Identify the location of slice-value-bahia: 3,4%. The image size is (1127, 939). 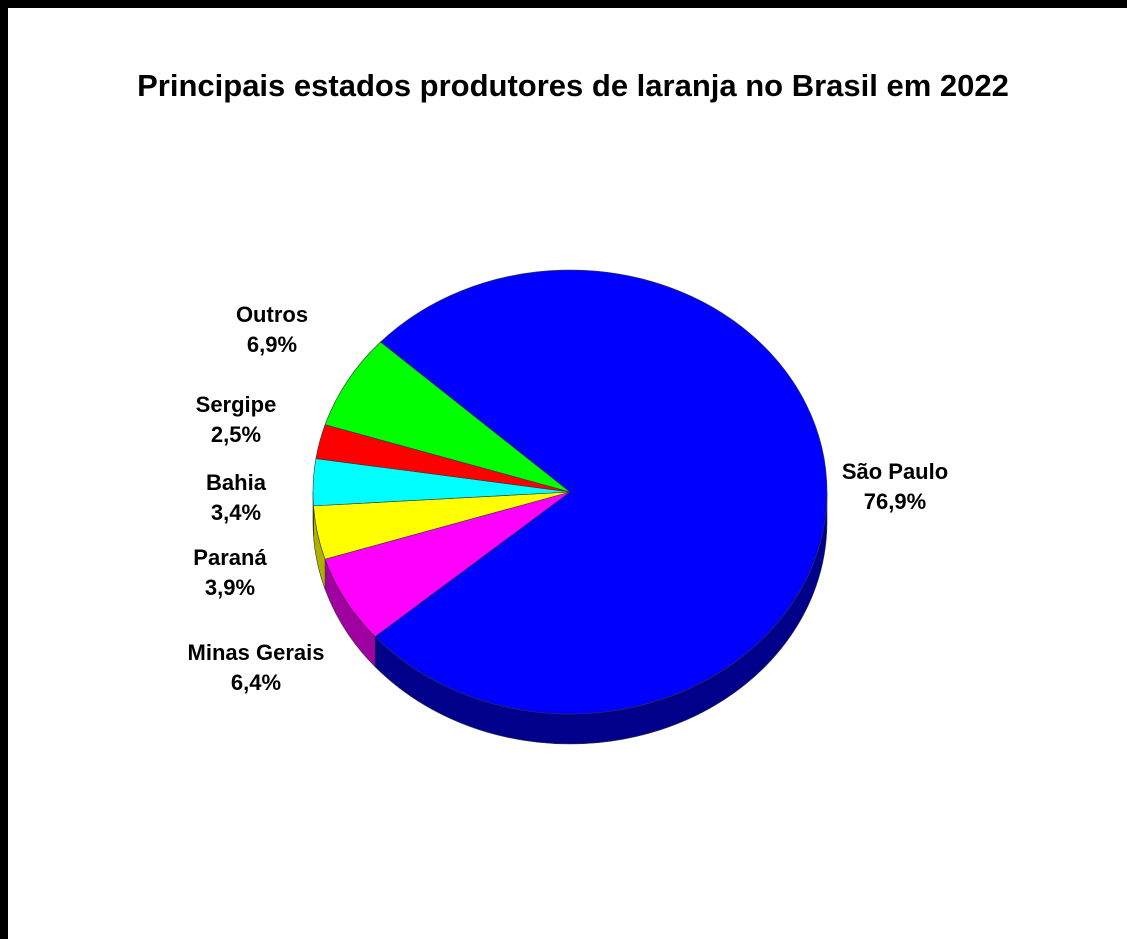
(236, 512).